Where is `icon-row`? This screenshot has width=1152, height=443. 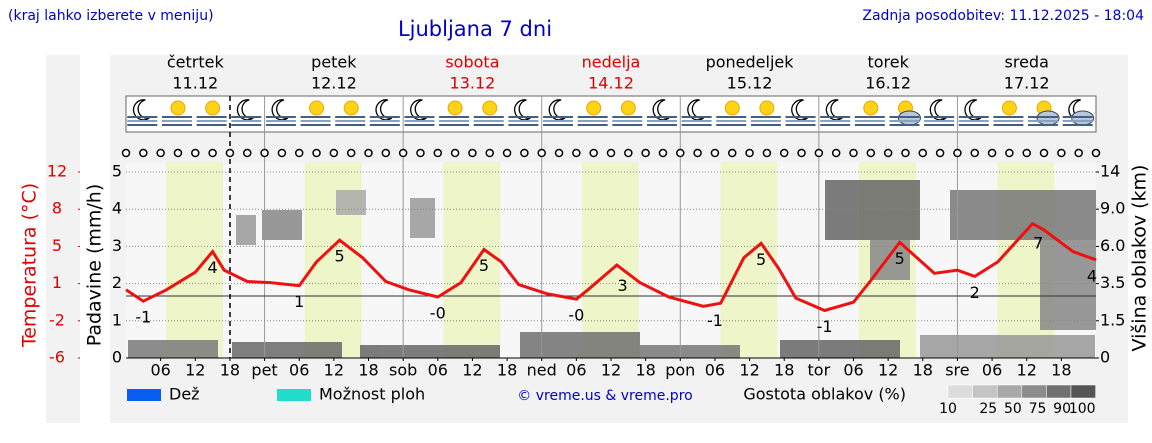 icon-row is located at coordinates (611, 114).